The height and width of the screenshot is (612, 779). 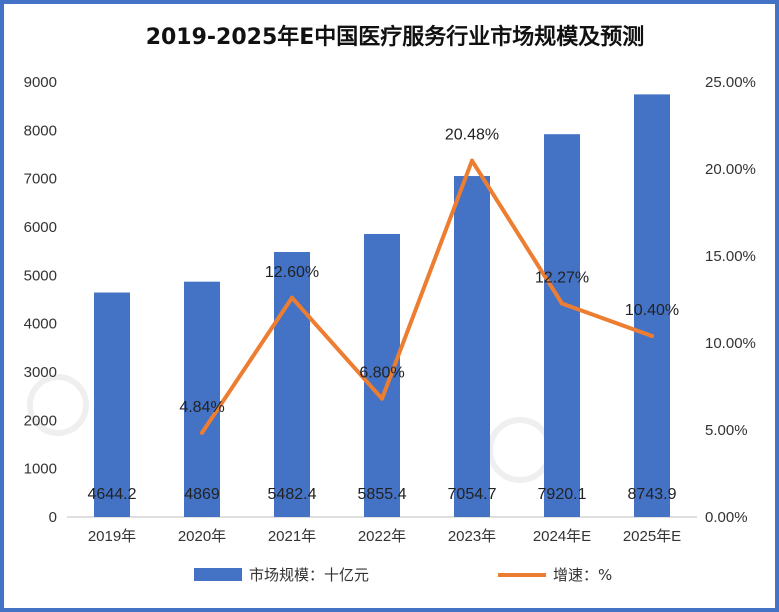 I want to click on left-tick-label: 0, so click(x=53, y=517).